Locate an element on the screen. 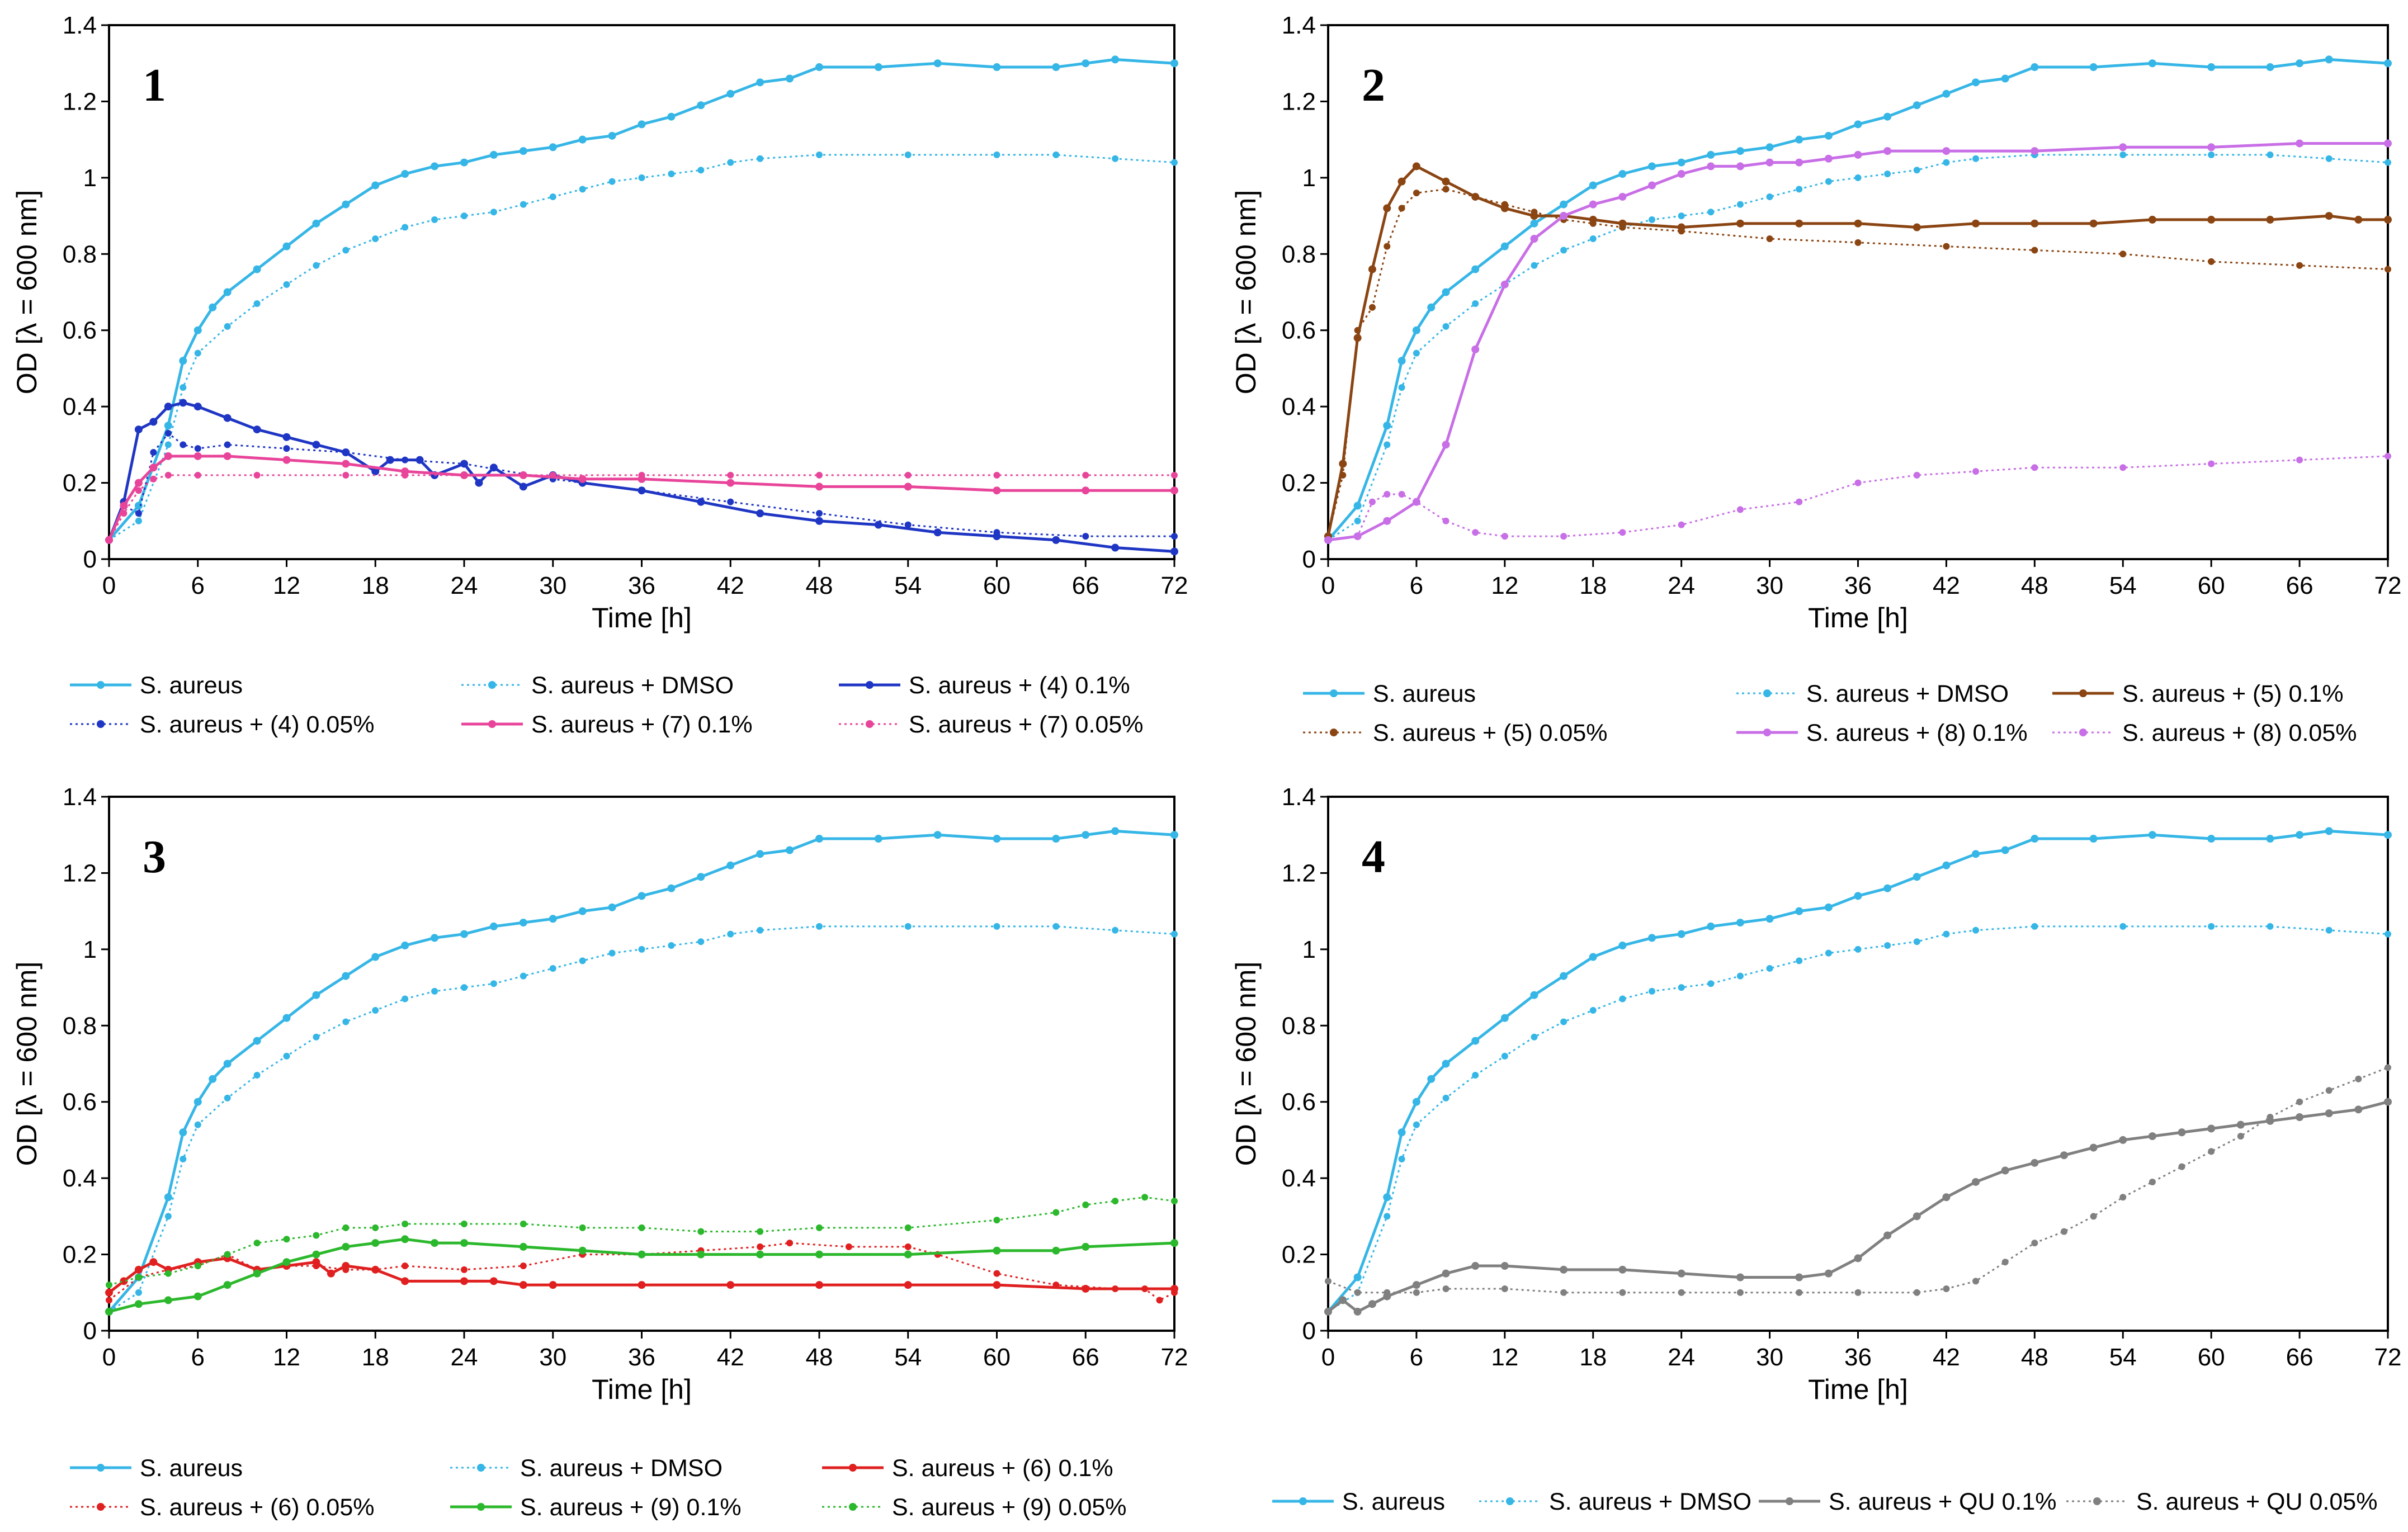 This screenshot has height=1532, width=2408. panel-number: 1 is located at coordinates (155, 85).